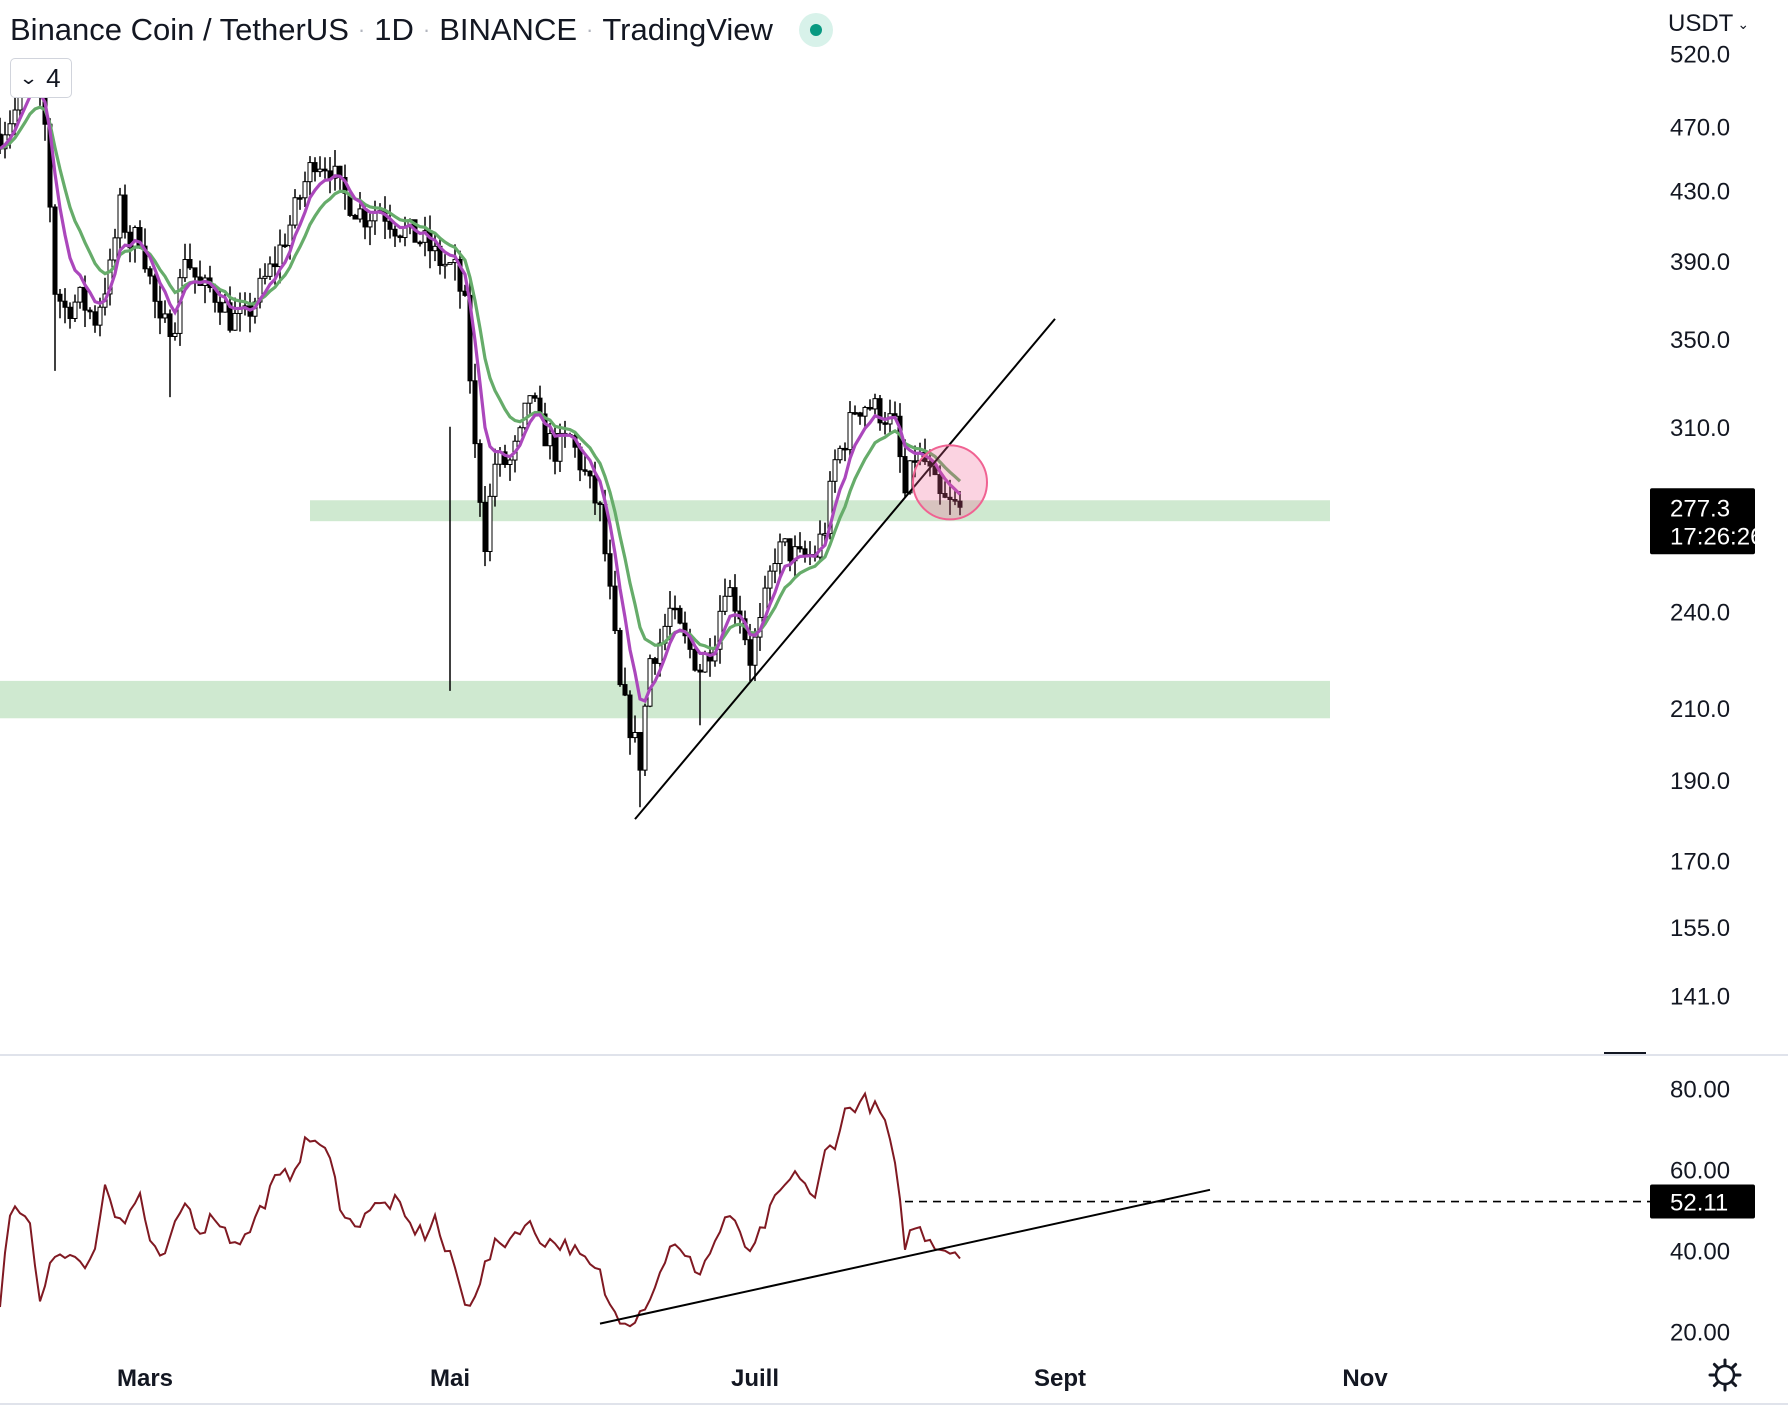 This screenshot has height=1410, width=1788. What do you see at coordinates (687, 29) in the screenshot?
I see `source-label: TradingView` at bounding box center [687, 29].